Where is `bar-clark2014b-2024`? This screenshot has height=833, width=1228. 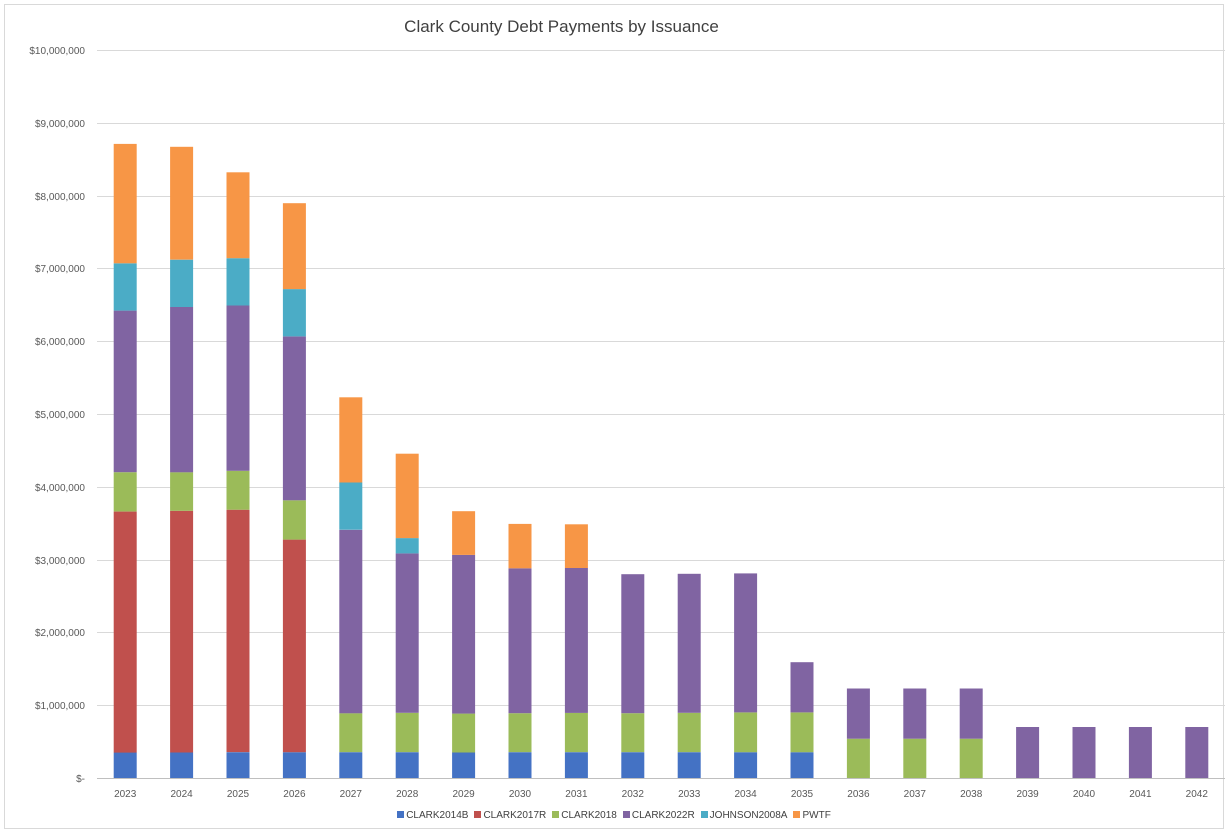
bar-clark2014b-2024 is located at coordinates (182, 765).